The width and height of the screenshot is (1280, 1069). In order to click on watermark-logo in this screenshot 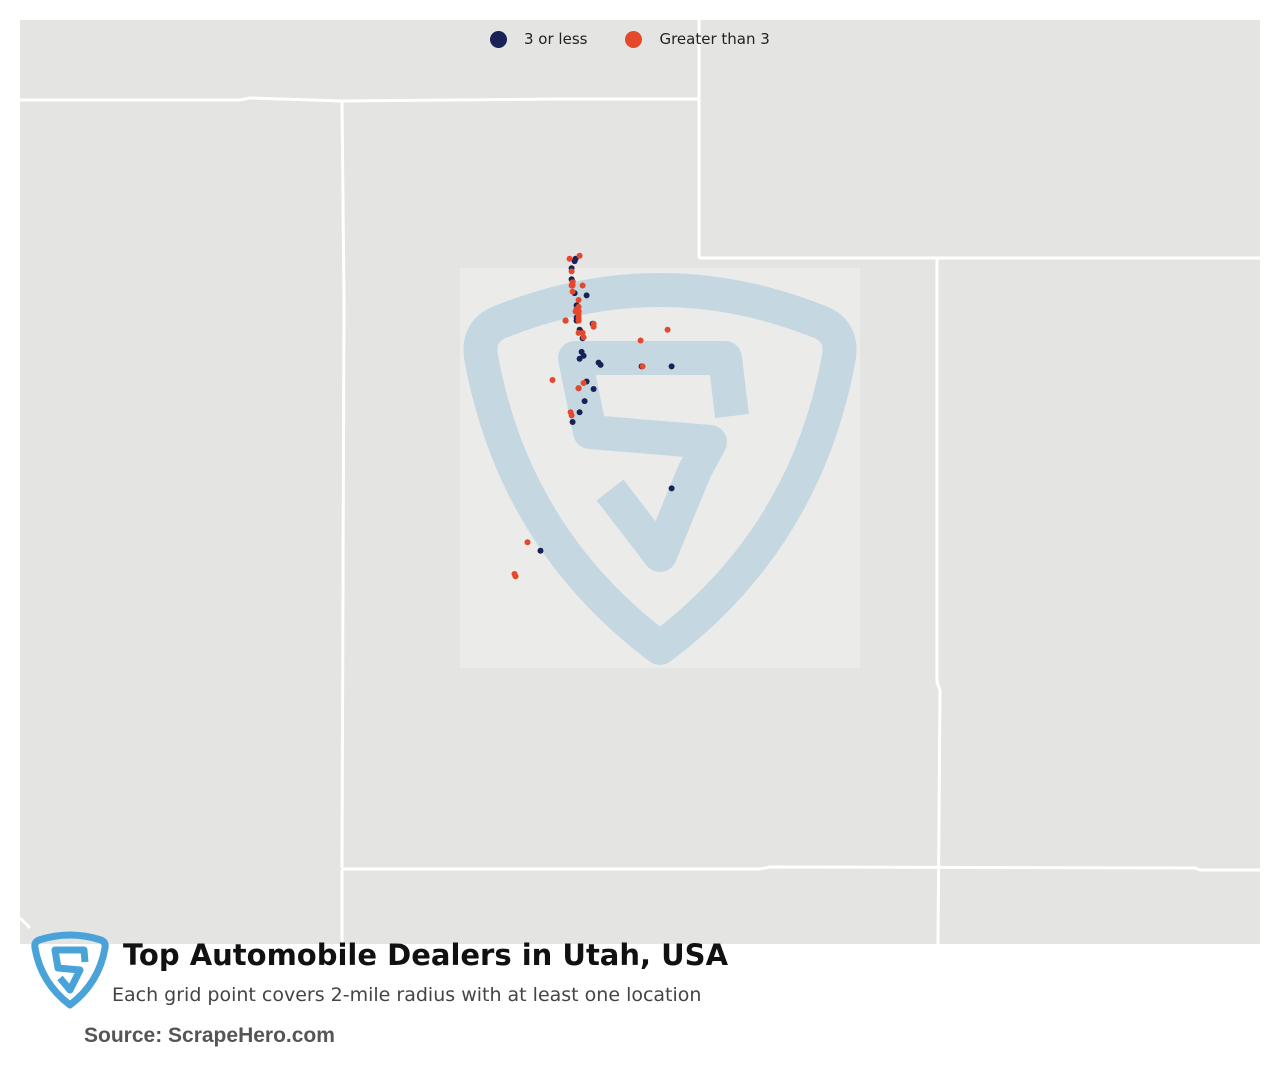, I will do `click(660, 468)`.